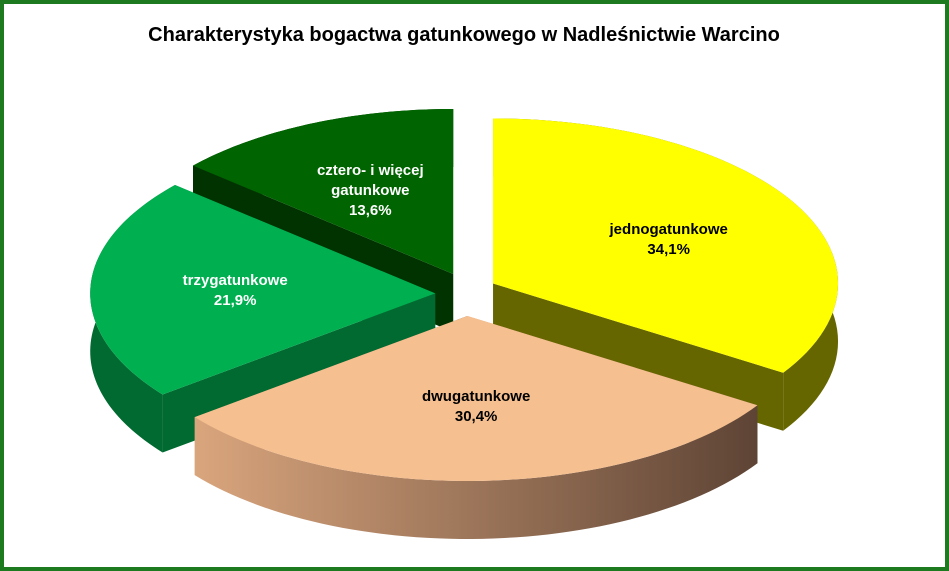 The width and height of the screenshot is (949, 571). I want to click on category-label: trzygatunkowe, so click(235, 280).